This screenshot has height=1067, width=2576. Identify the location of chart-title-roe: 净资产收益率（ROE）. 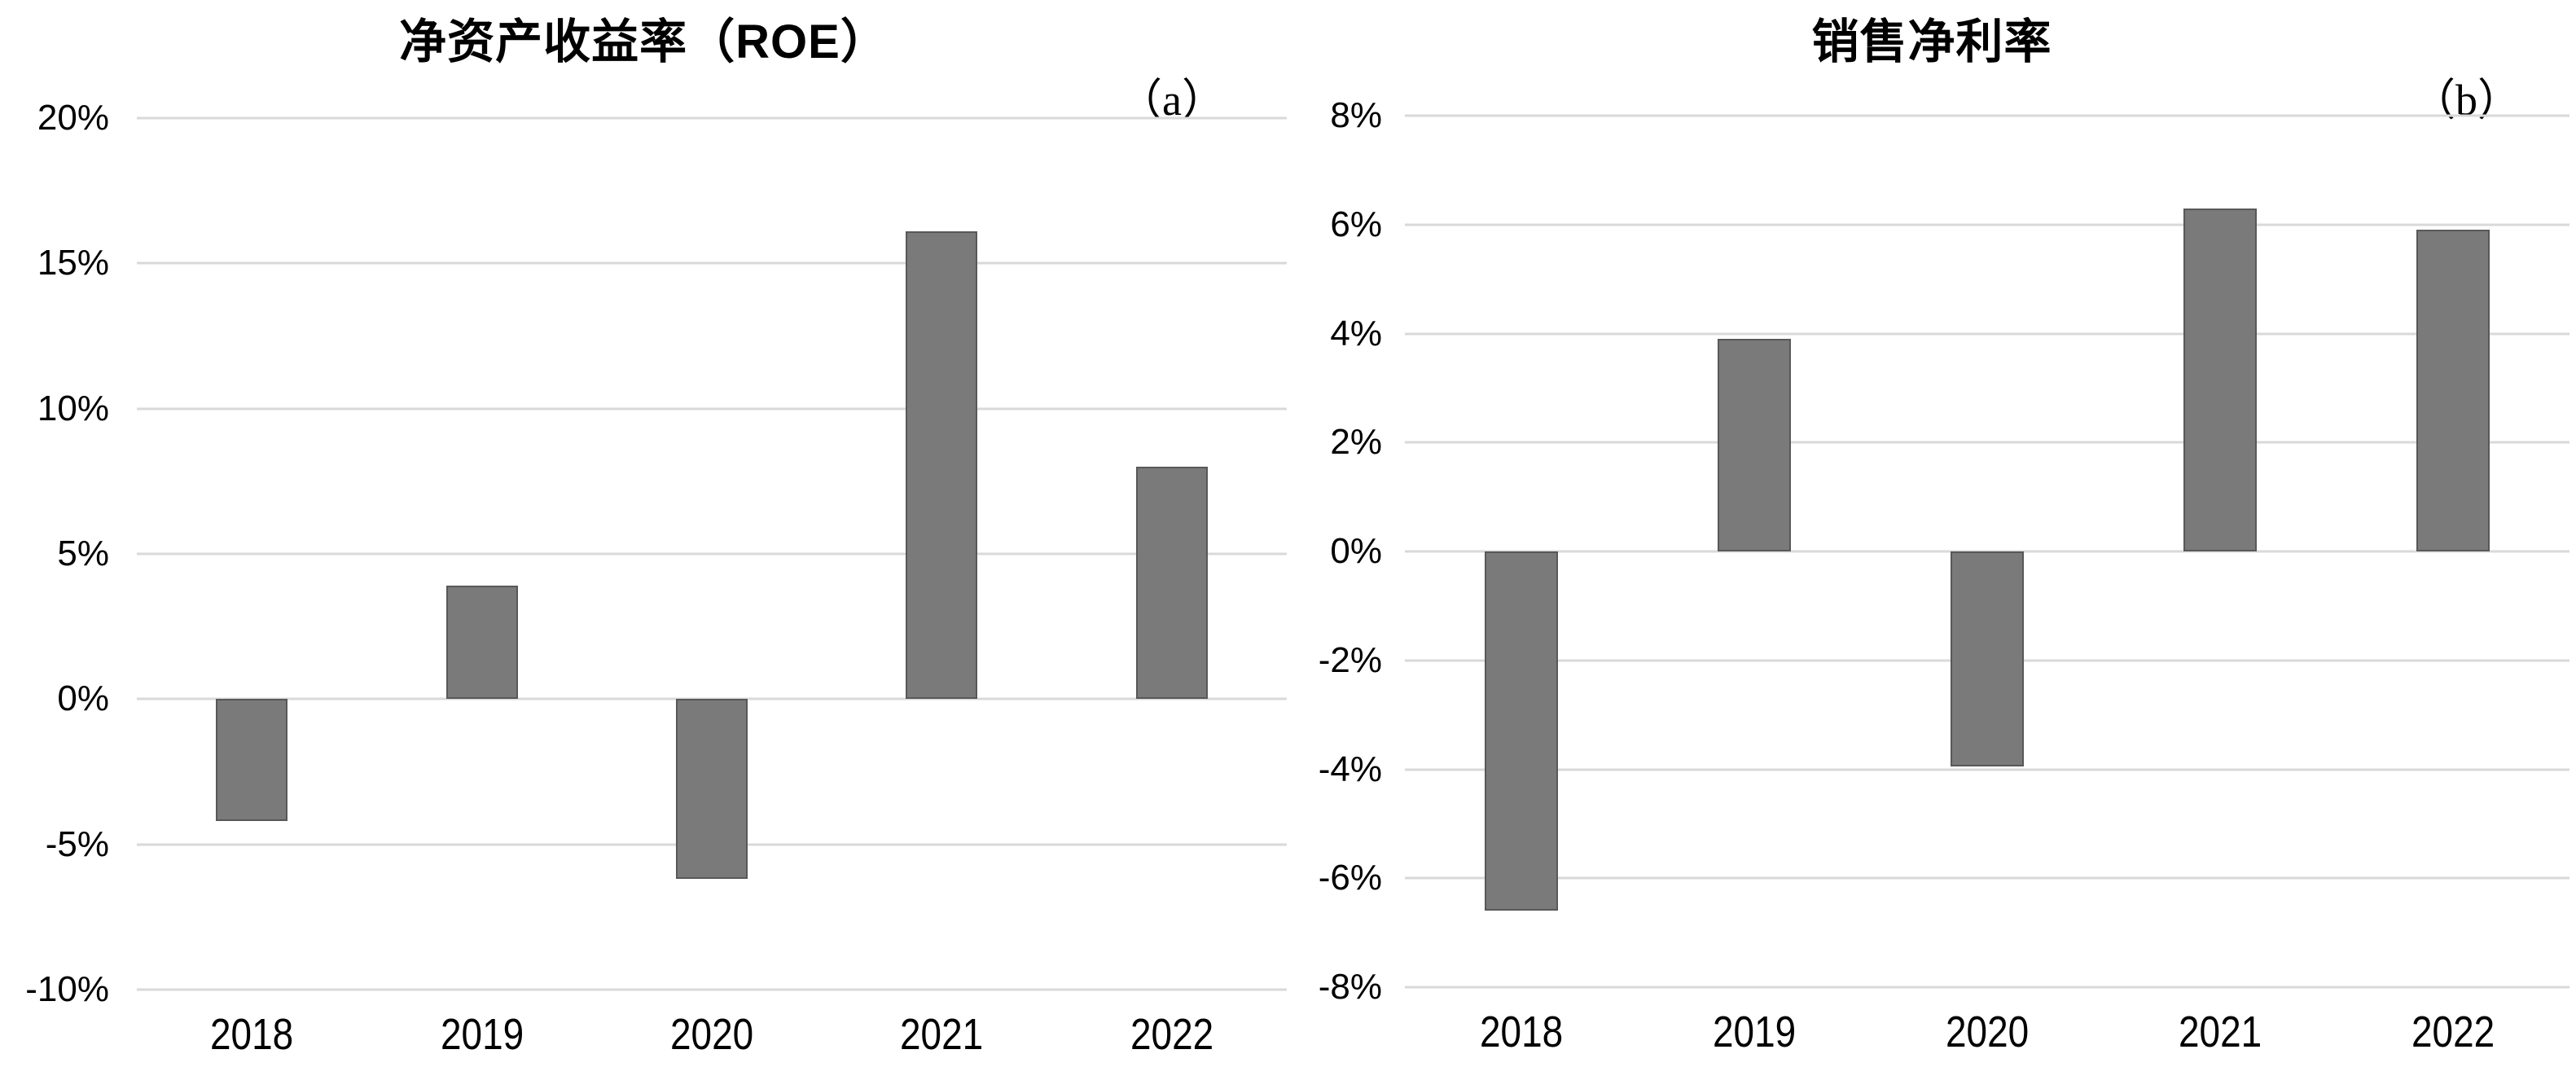
(644, 41).